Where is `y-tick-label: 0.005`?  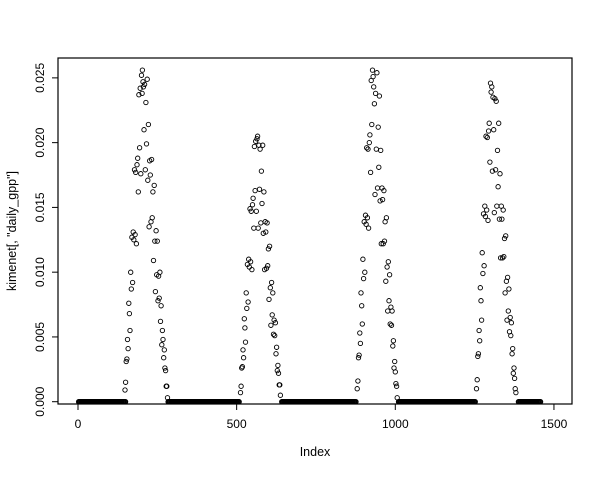 y-tick-label: 0.005 is located at coordinates (40, 337).